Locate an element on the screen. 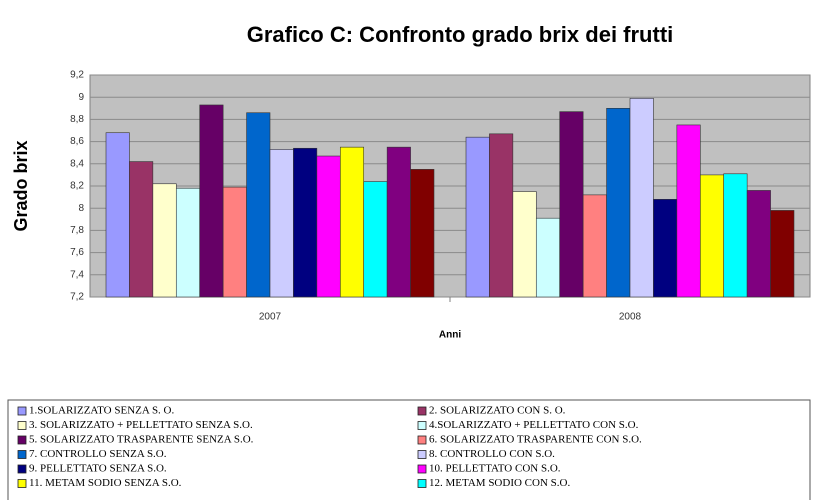 The height and width of the screenshot is (500, 820). legend-label: 6. SOLARIZZATO TRASPARENTE CON S.O. is located at coordinates (535, 440).